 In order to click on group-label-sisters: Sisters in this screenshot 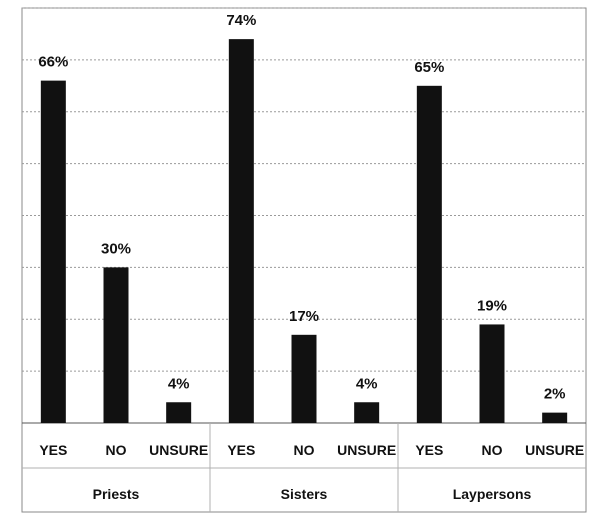, I will do `click(304, 494)`.